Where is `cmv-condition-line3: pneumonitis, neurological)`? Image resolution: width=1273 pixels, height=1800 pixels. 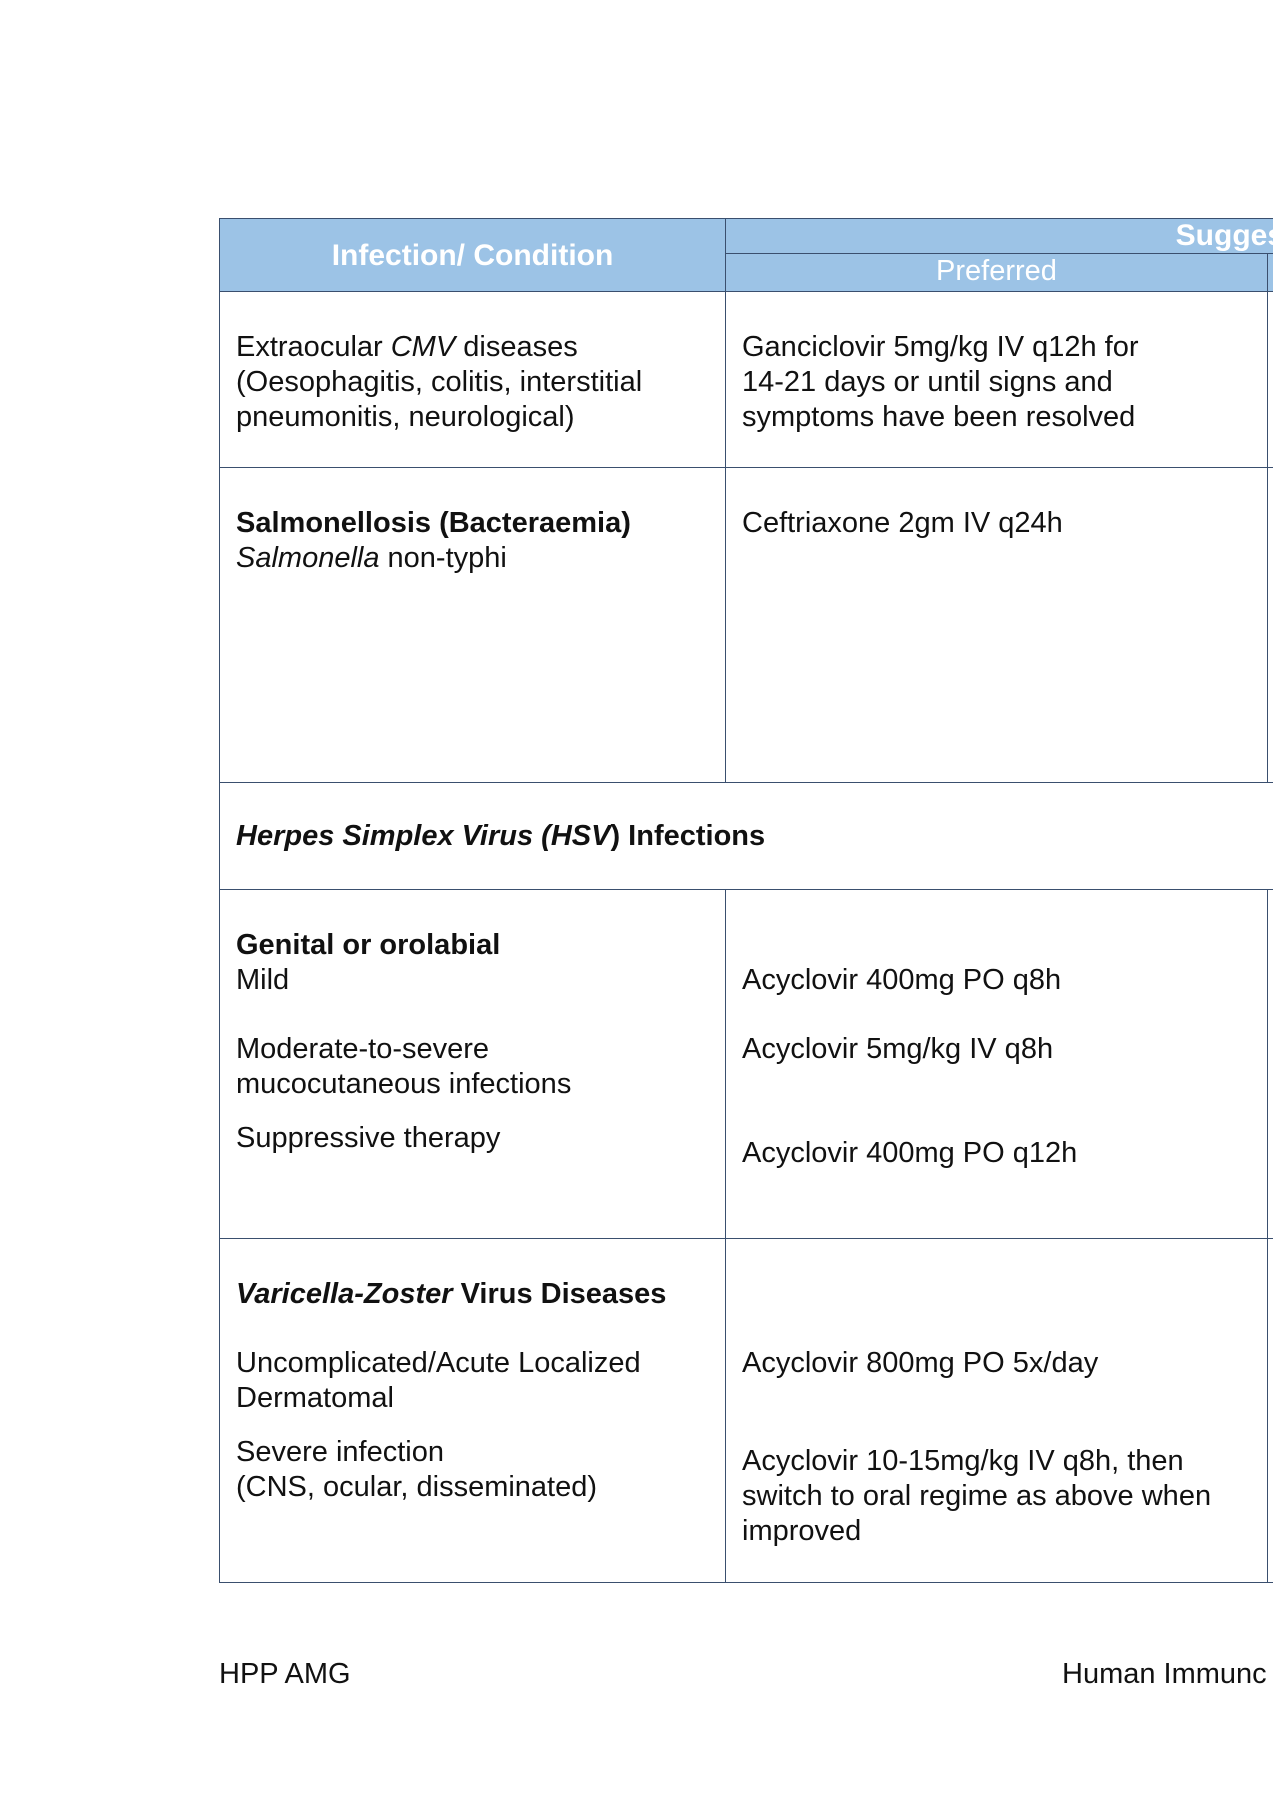 cmv-condition-line3: pneumonitis, neurological) is located at coordinates (405, 417).